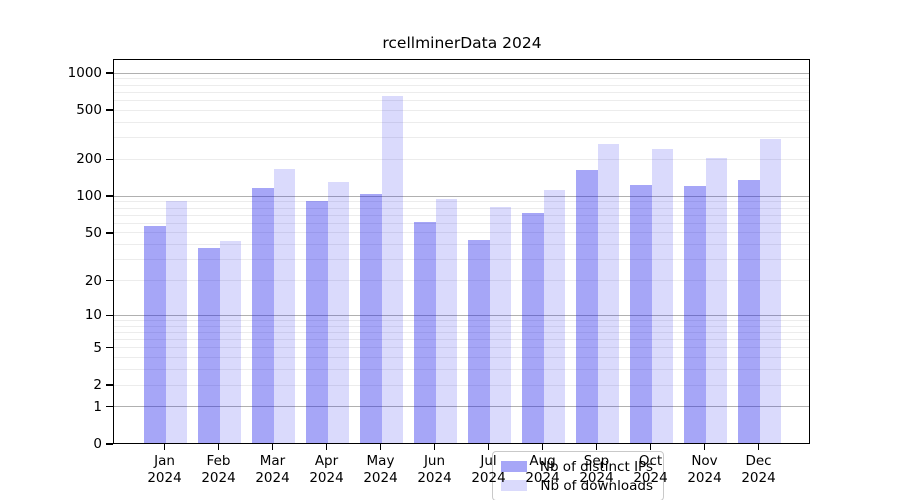 Image resolution: width=900 pixels, height=500 pixels. I want to click on legend-label-distinct-ips: Nb of distinct IPs, so click(596, 466).